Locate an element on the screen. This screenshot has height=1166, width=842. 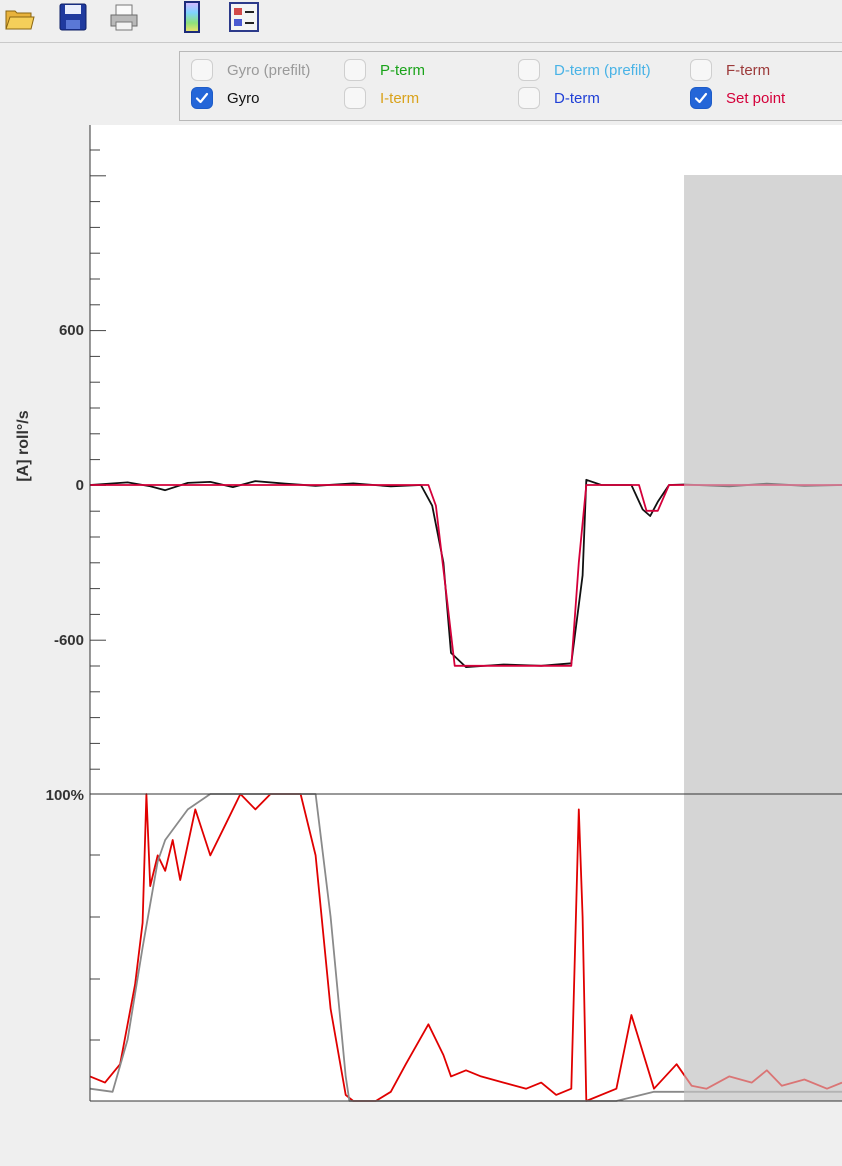
y-axis-label: [A] roll°/s is located at coordinates (23, 445).